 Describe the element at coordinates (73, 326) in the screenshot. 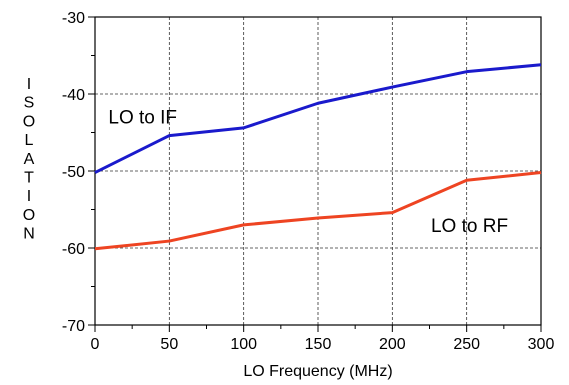

I see `y-tick-label: -70` at that location.